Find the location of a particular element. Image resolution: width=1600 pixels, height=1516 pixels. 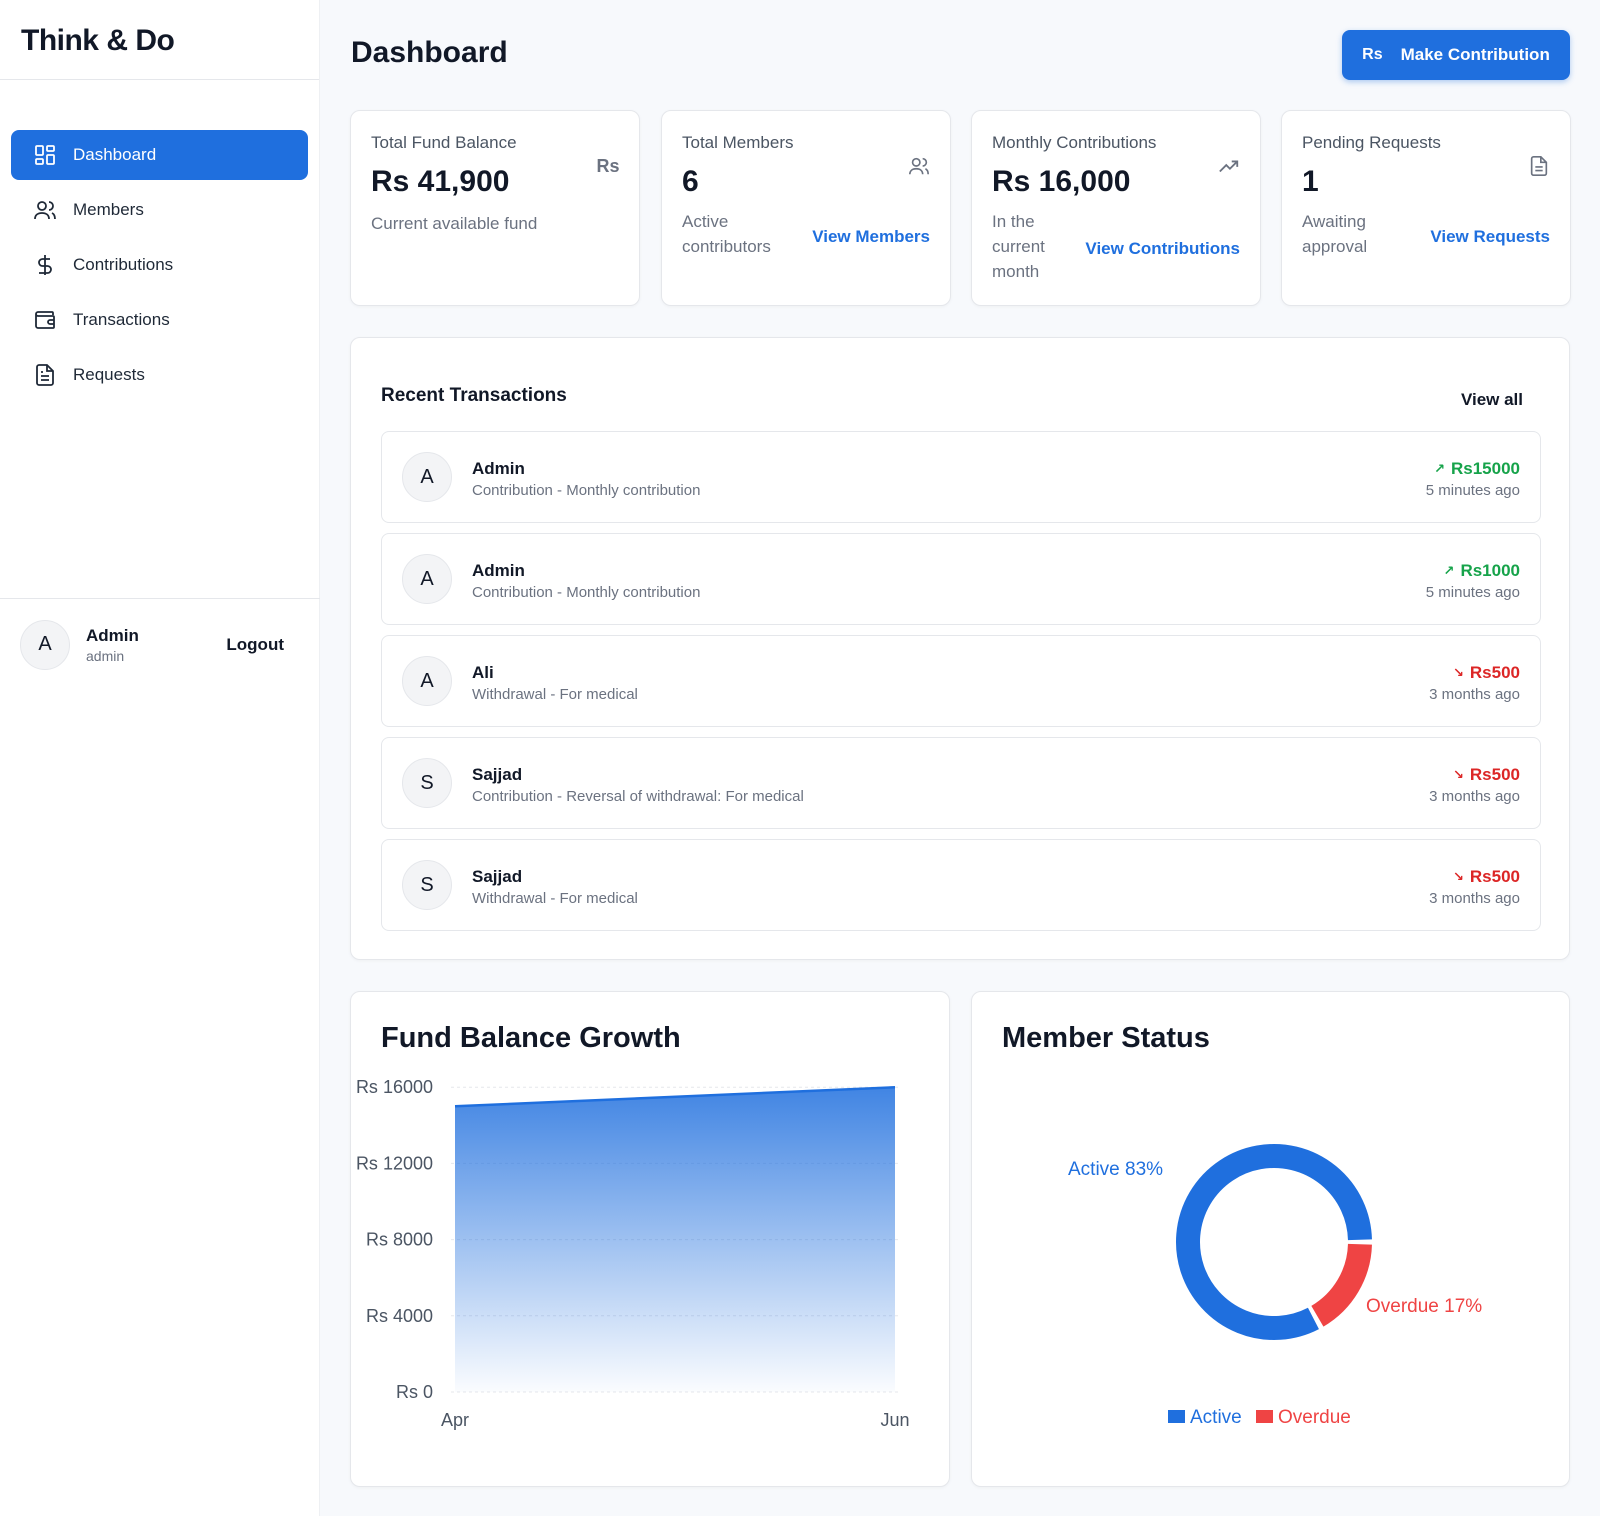

stat-desc-line: Active is located at coordinates (705, 221).